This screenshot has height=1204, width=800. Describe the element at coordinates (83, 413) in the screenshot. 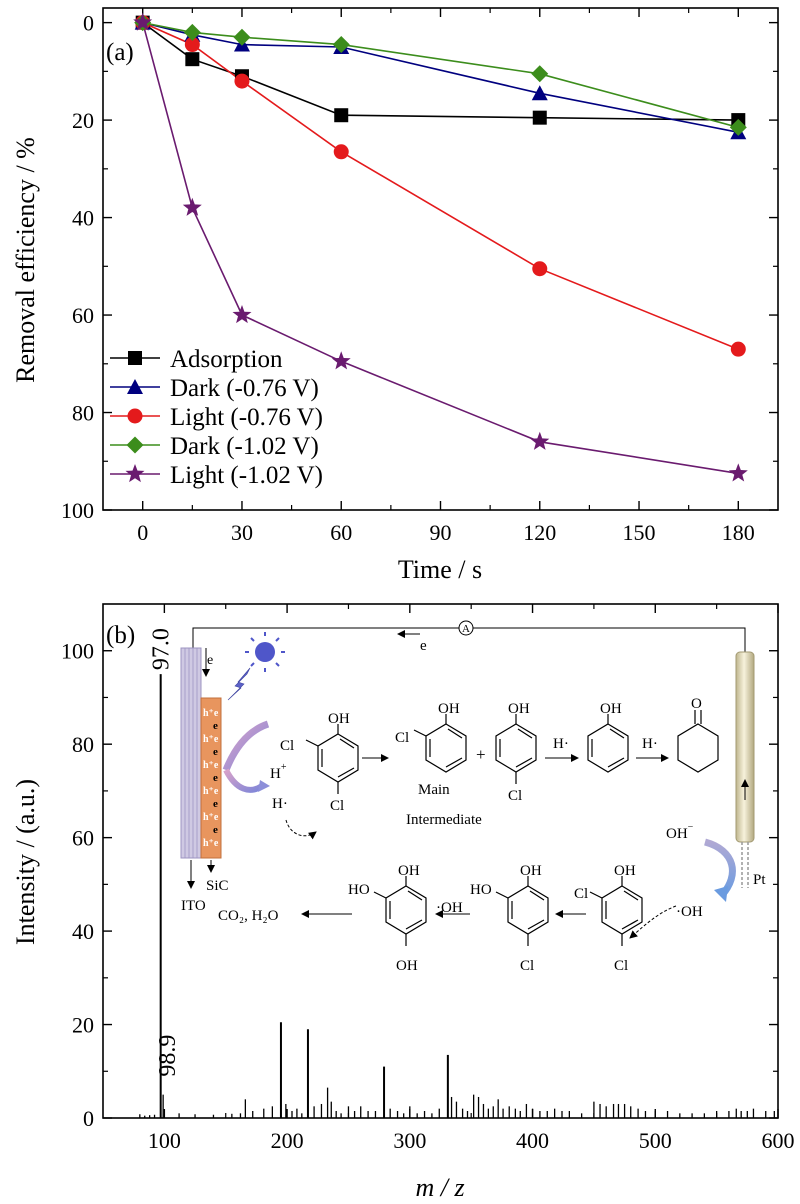

I see `panel-a-y-tick-label: 80` at that location.